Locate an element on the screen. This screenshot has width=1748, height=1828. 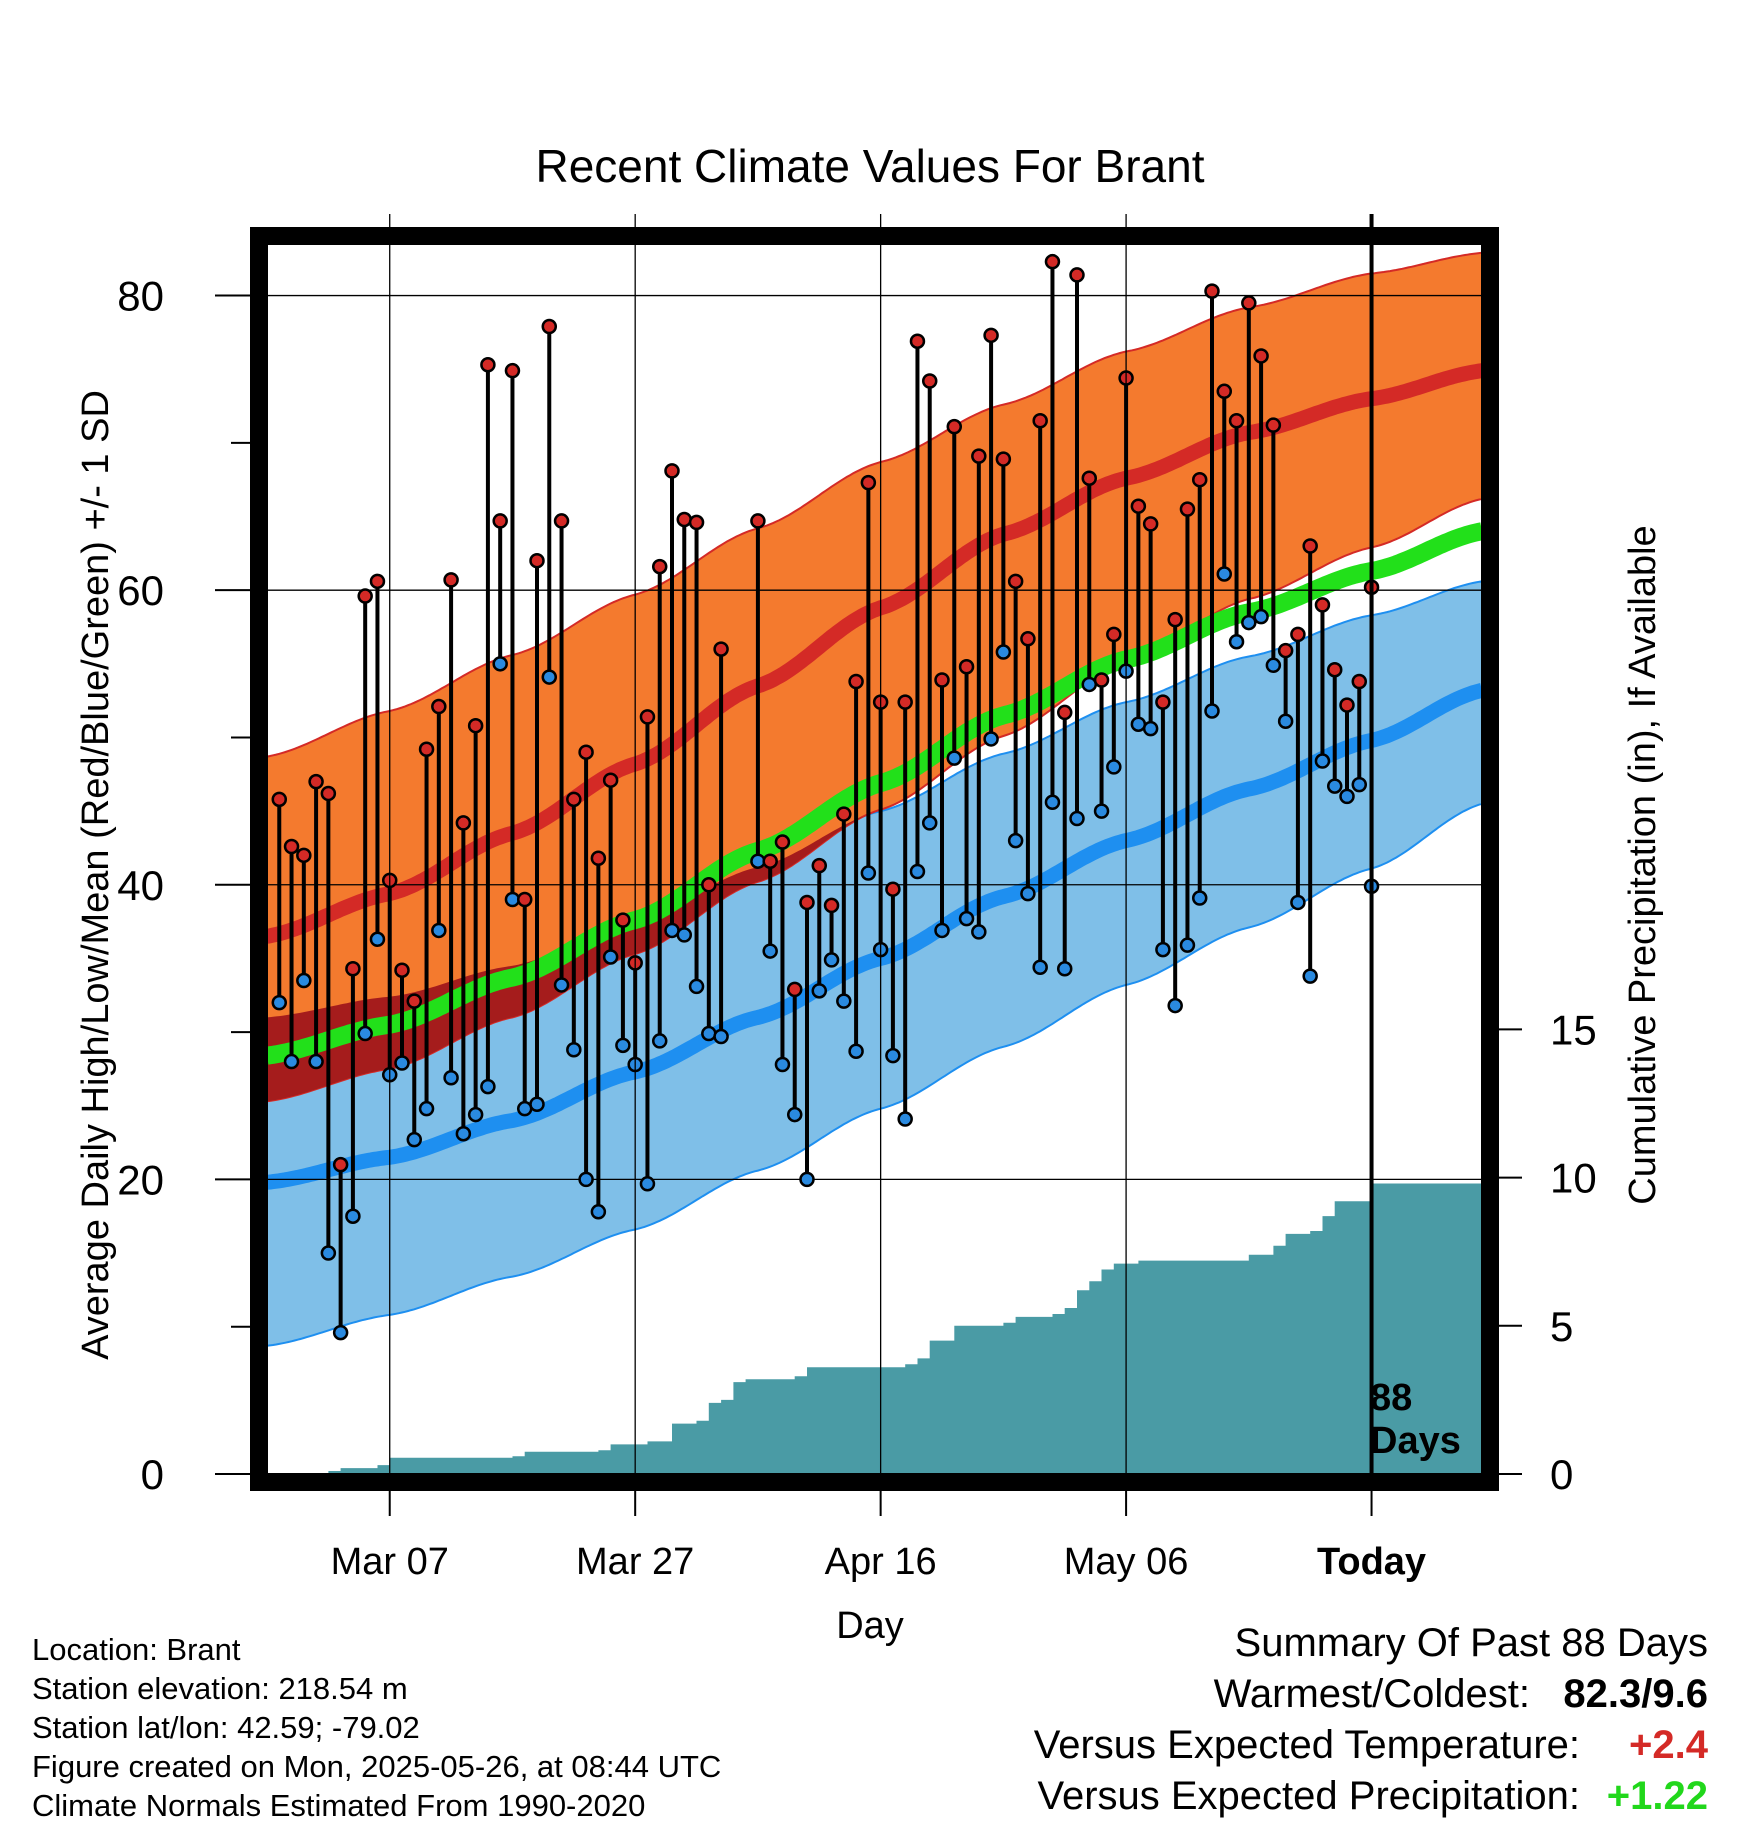
x-tick-label: Mar 27 is located at coordinates (635, 1562).